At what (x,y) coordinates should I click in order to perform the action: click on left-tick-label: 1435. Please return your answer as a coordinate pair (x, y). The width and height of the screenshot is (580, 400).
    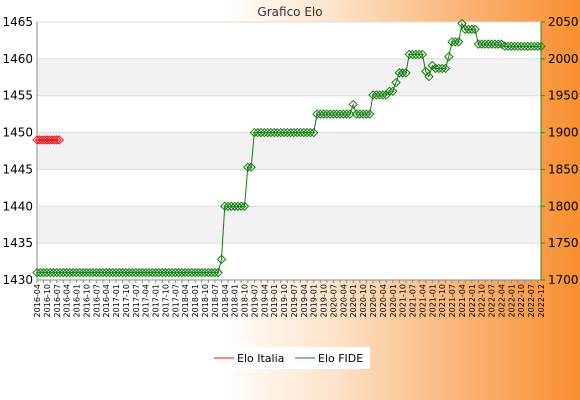
    Looking at the image, I should click on (17, 243).